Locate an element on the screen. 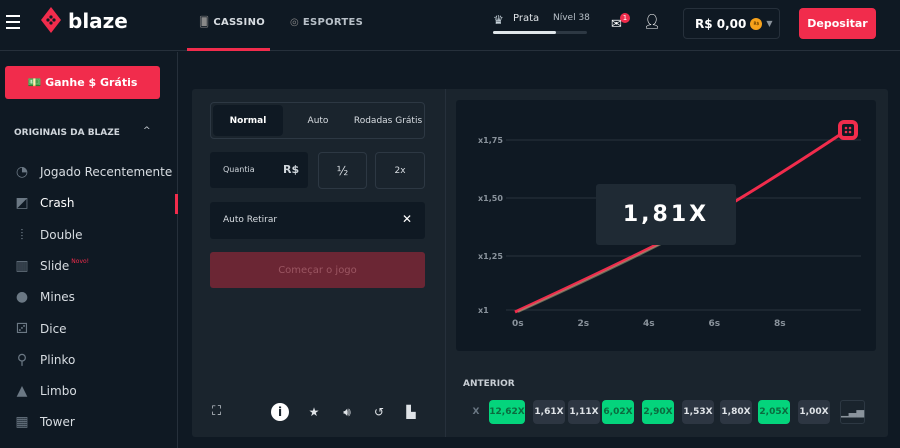 Image resolution: width=900 pixels, height=448 pixels. sidebar-item-jogado-recentemente: ◔ Jogado Recentemente is located at coordinates (93, 172).